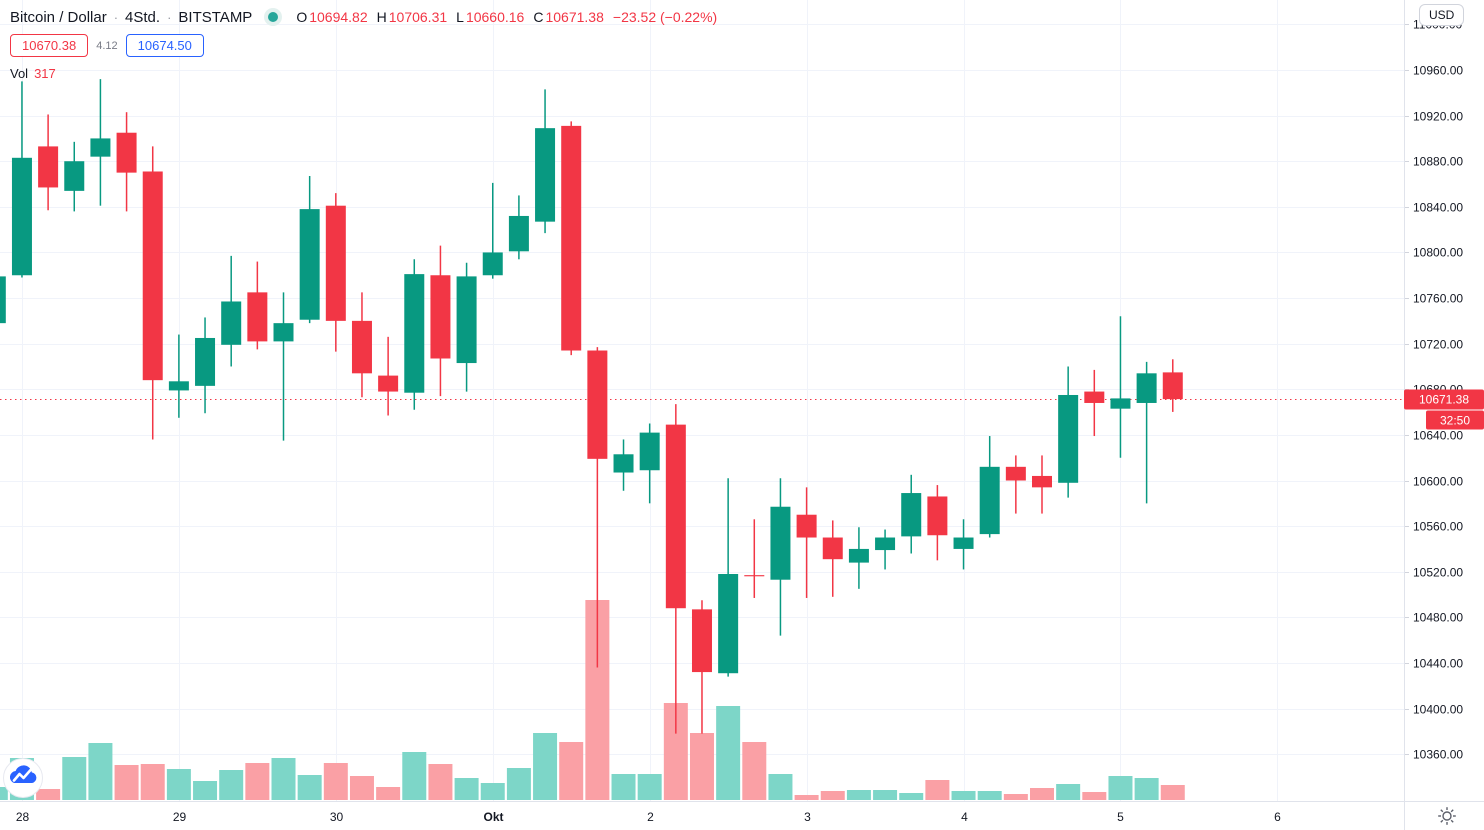  Describe the element at coordinates (23, 778) in the screenshot. I see `tradingview-logo` at that location.